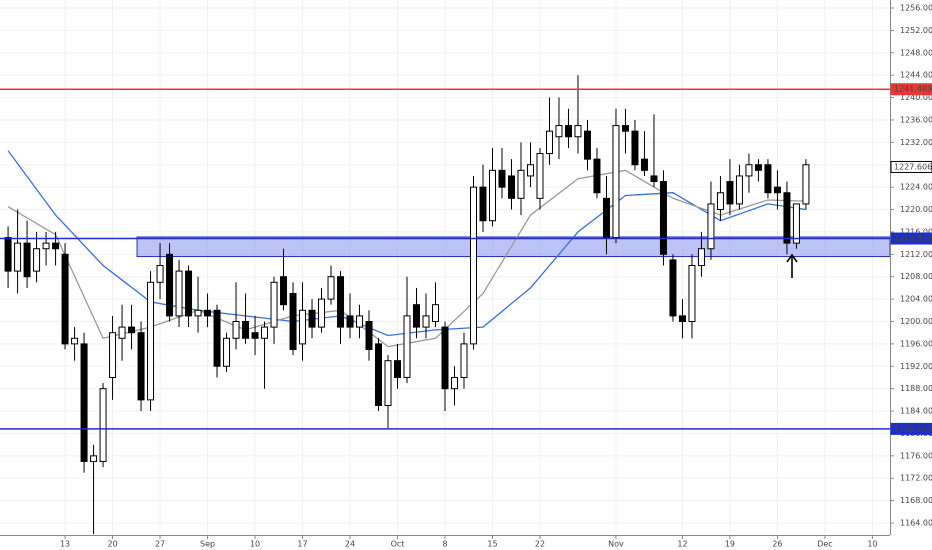 The width and height of the screenshot is (932, 550). Describe the element at coordinates (916, 455) in the screenshot. I see `y-tick-label: 1176.000` at that location.